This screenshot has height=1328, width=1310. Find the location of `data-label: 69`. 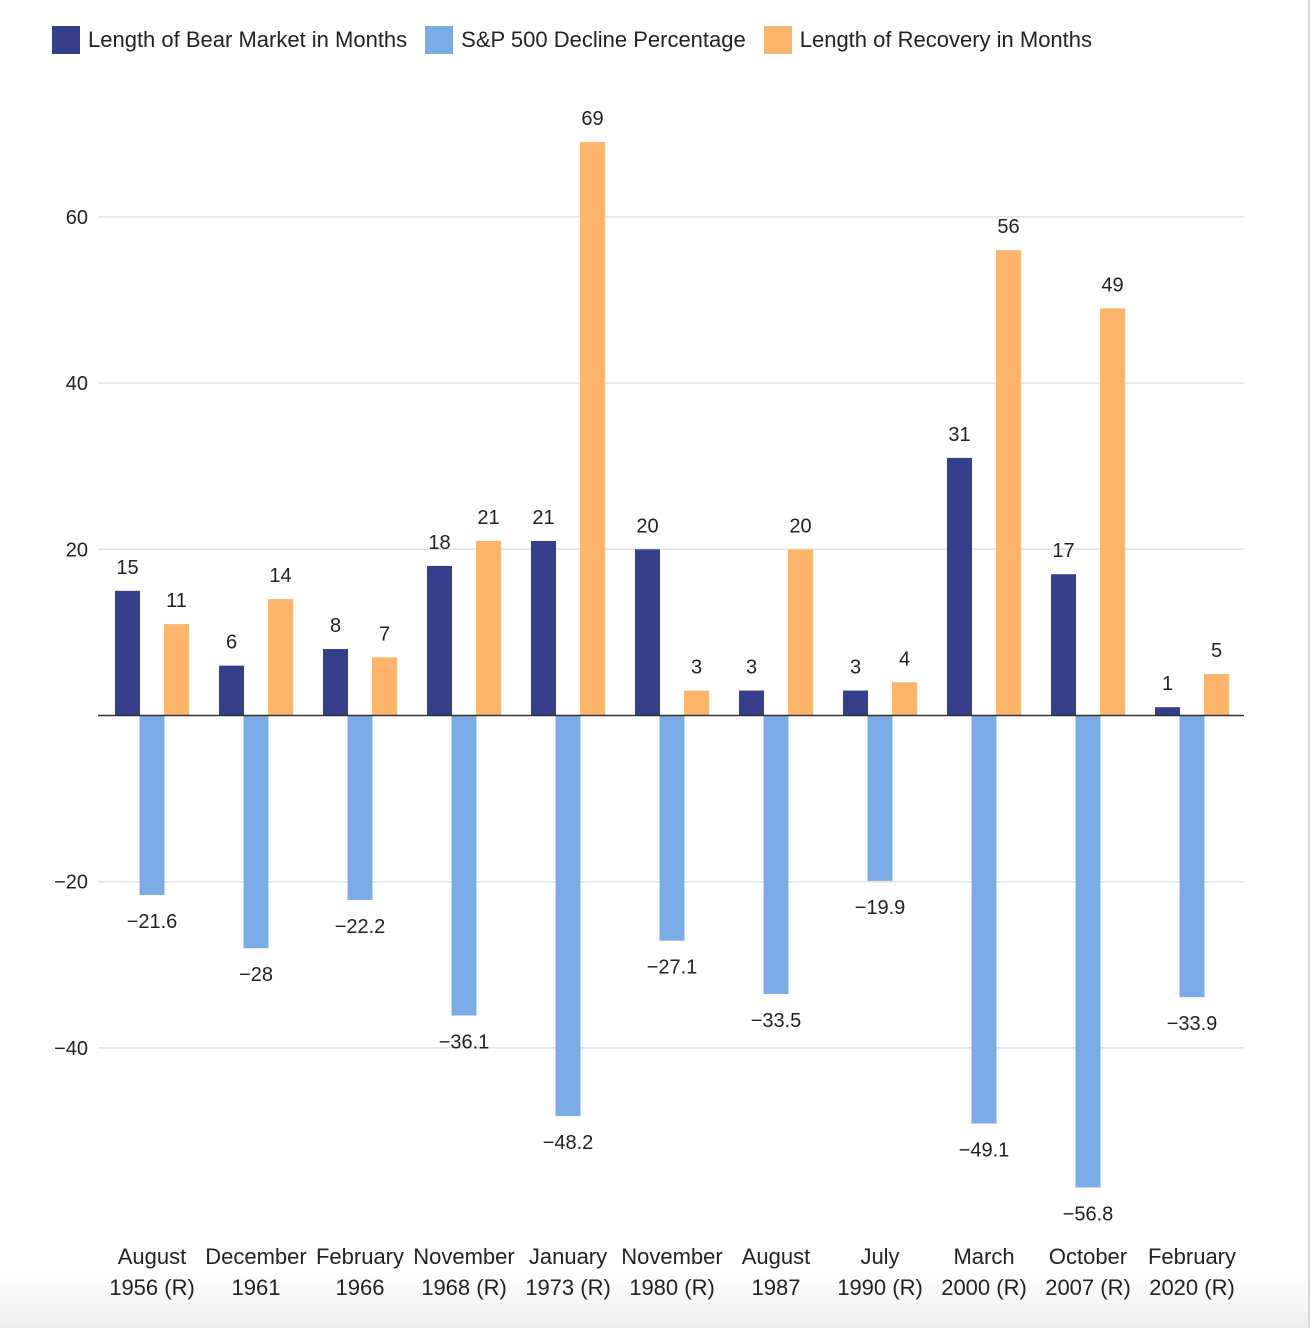

data-label: 69 is located at coordinates (592, 119).